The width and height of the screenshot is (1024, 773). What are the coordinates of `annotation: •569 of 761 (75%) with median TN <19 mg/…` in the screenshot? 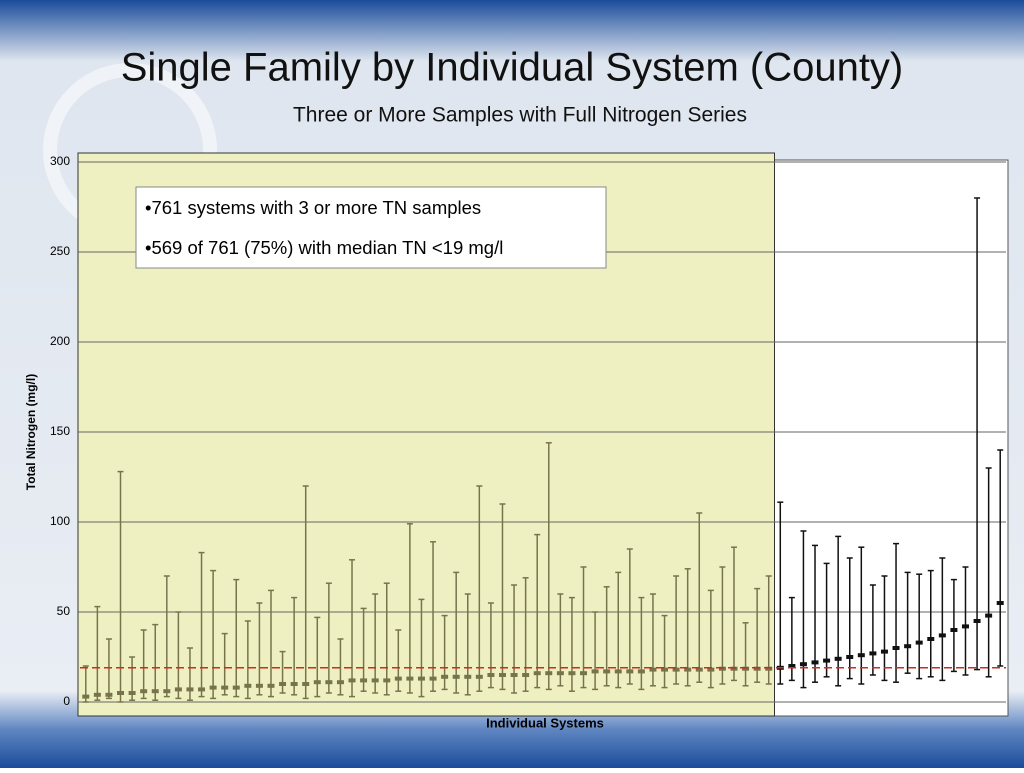 It's located at (324, 247).